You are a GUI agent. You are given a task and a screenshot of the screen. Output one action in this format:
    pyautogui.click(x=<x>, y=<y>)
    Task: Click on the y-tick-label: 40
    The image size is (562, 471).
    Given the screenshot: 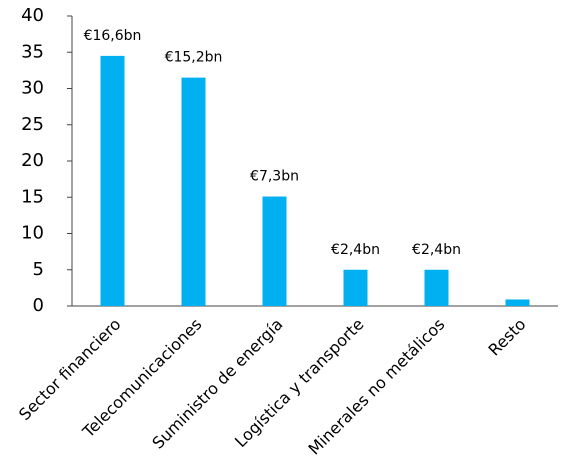 What is the action you would take?
    pyautogui.click(x=32, y=15)
    